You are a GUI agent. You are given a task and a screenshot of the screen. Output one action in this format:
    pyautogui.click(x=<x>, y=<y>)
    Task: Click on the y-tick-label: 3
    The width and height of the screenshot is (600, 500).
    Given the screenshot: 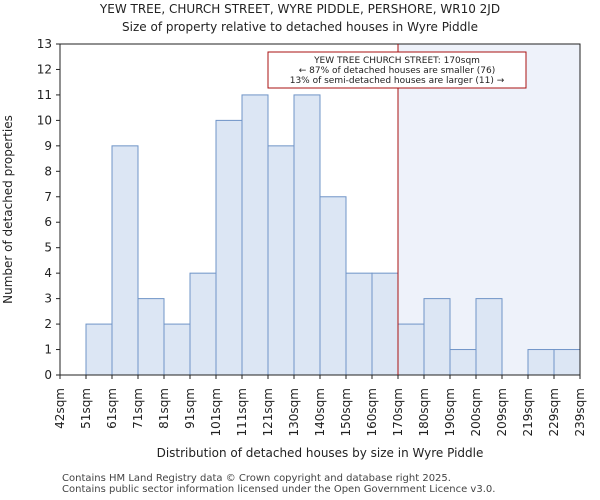 What is the action you would take?
    pyautogui.click(x=48, y=299)
    